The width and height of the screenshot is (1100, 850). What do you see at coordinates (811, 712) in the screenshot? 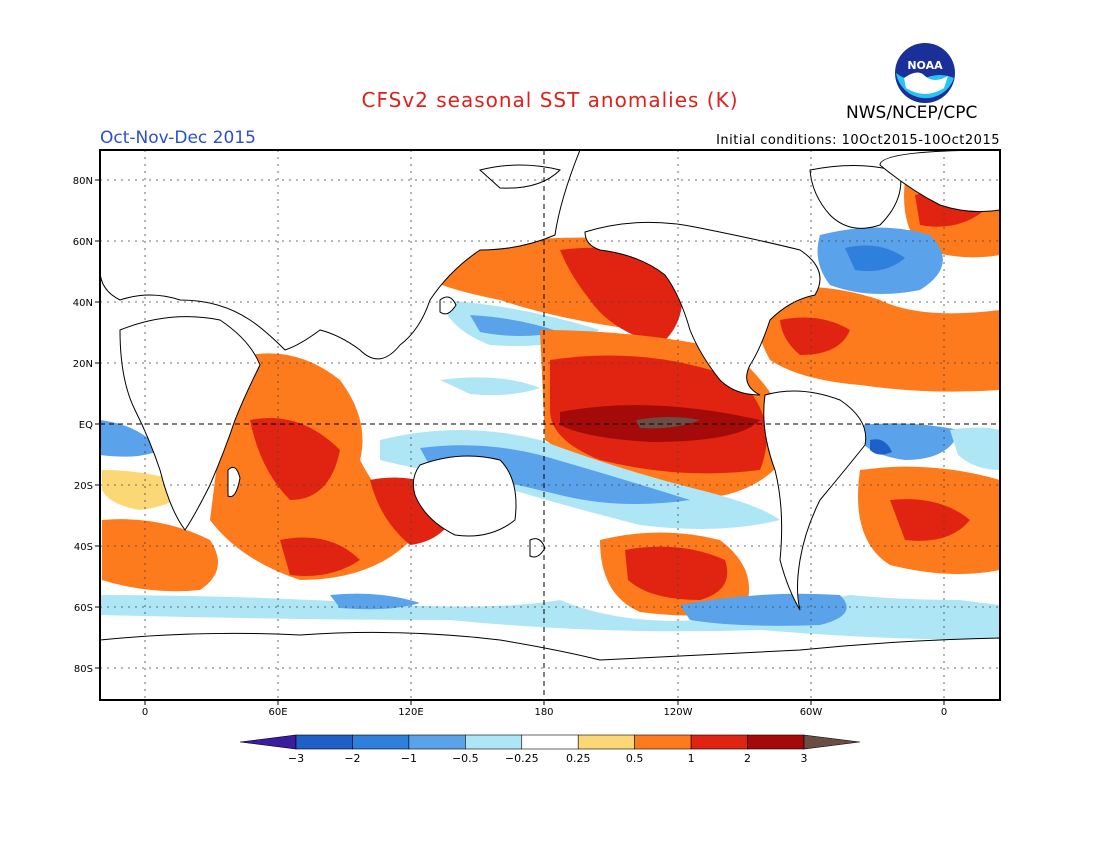
I see `lon-label: 60W` at bounding box center [811, 712].